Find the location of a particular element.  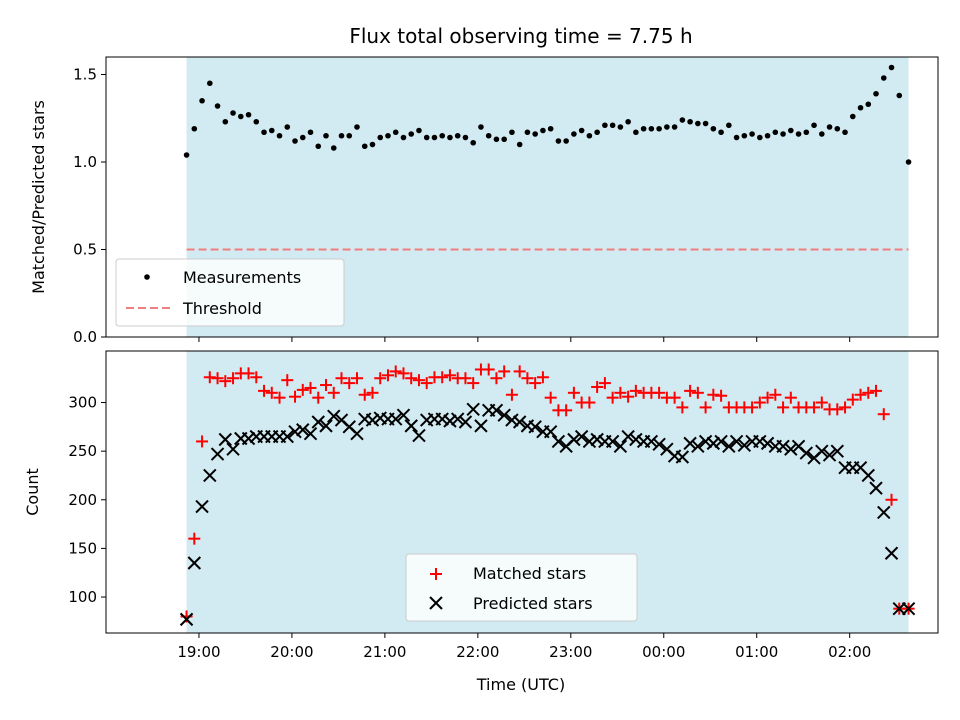

y-tick-label: 1.5 is located at coordinates (85, 75).